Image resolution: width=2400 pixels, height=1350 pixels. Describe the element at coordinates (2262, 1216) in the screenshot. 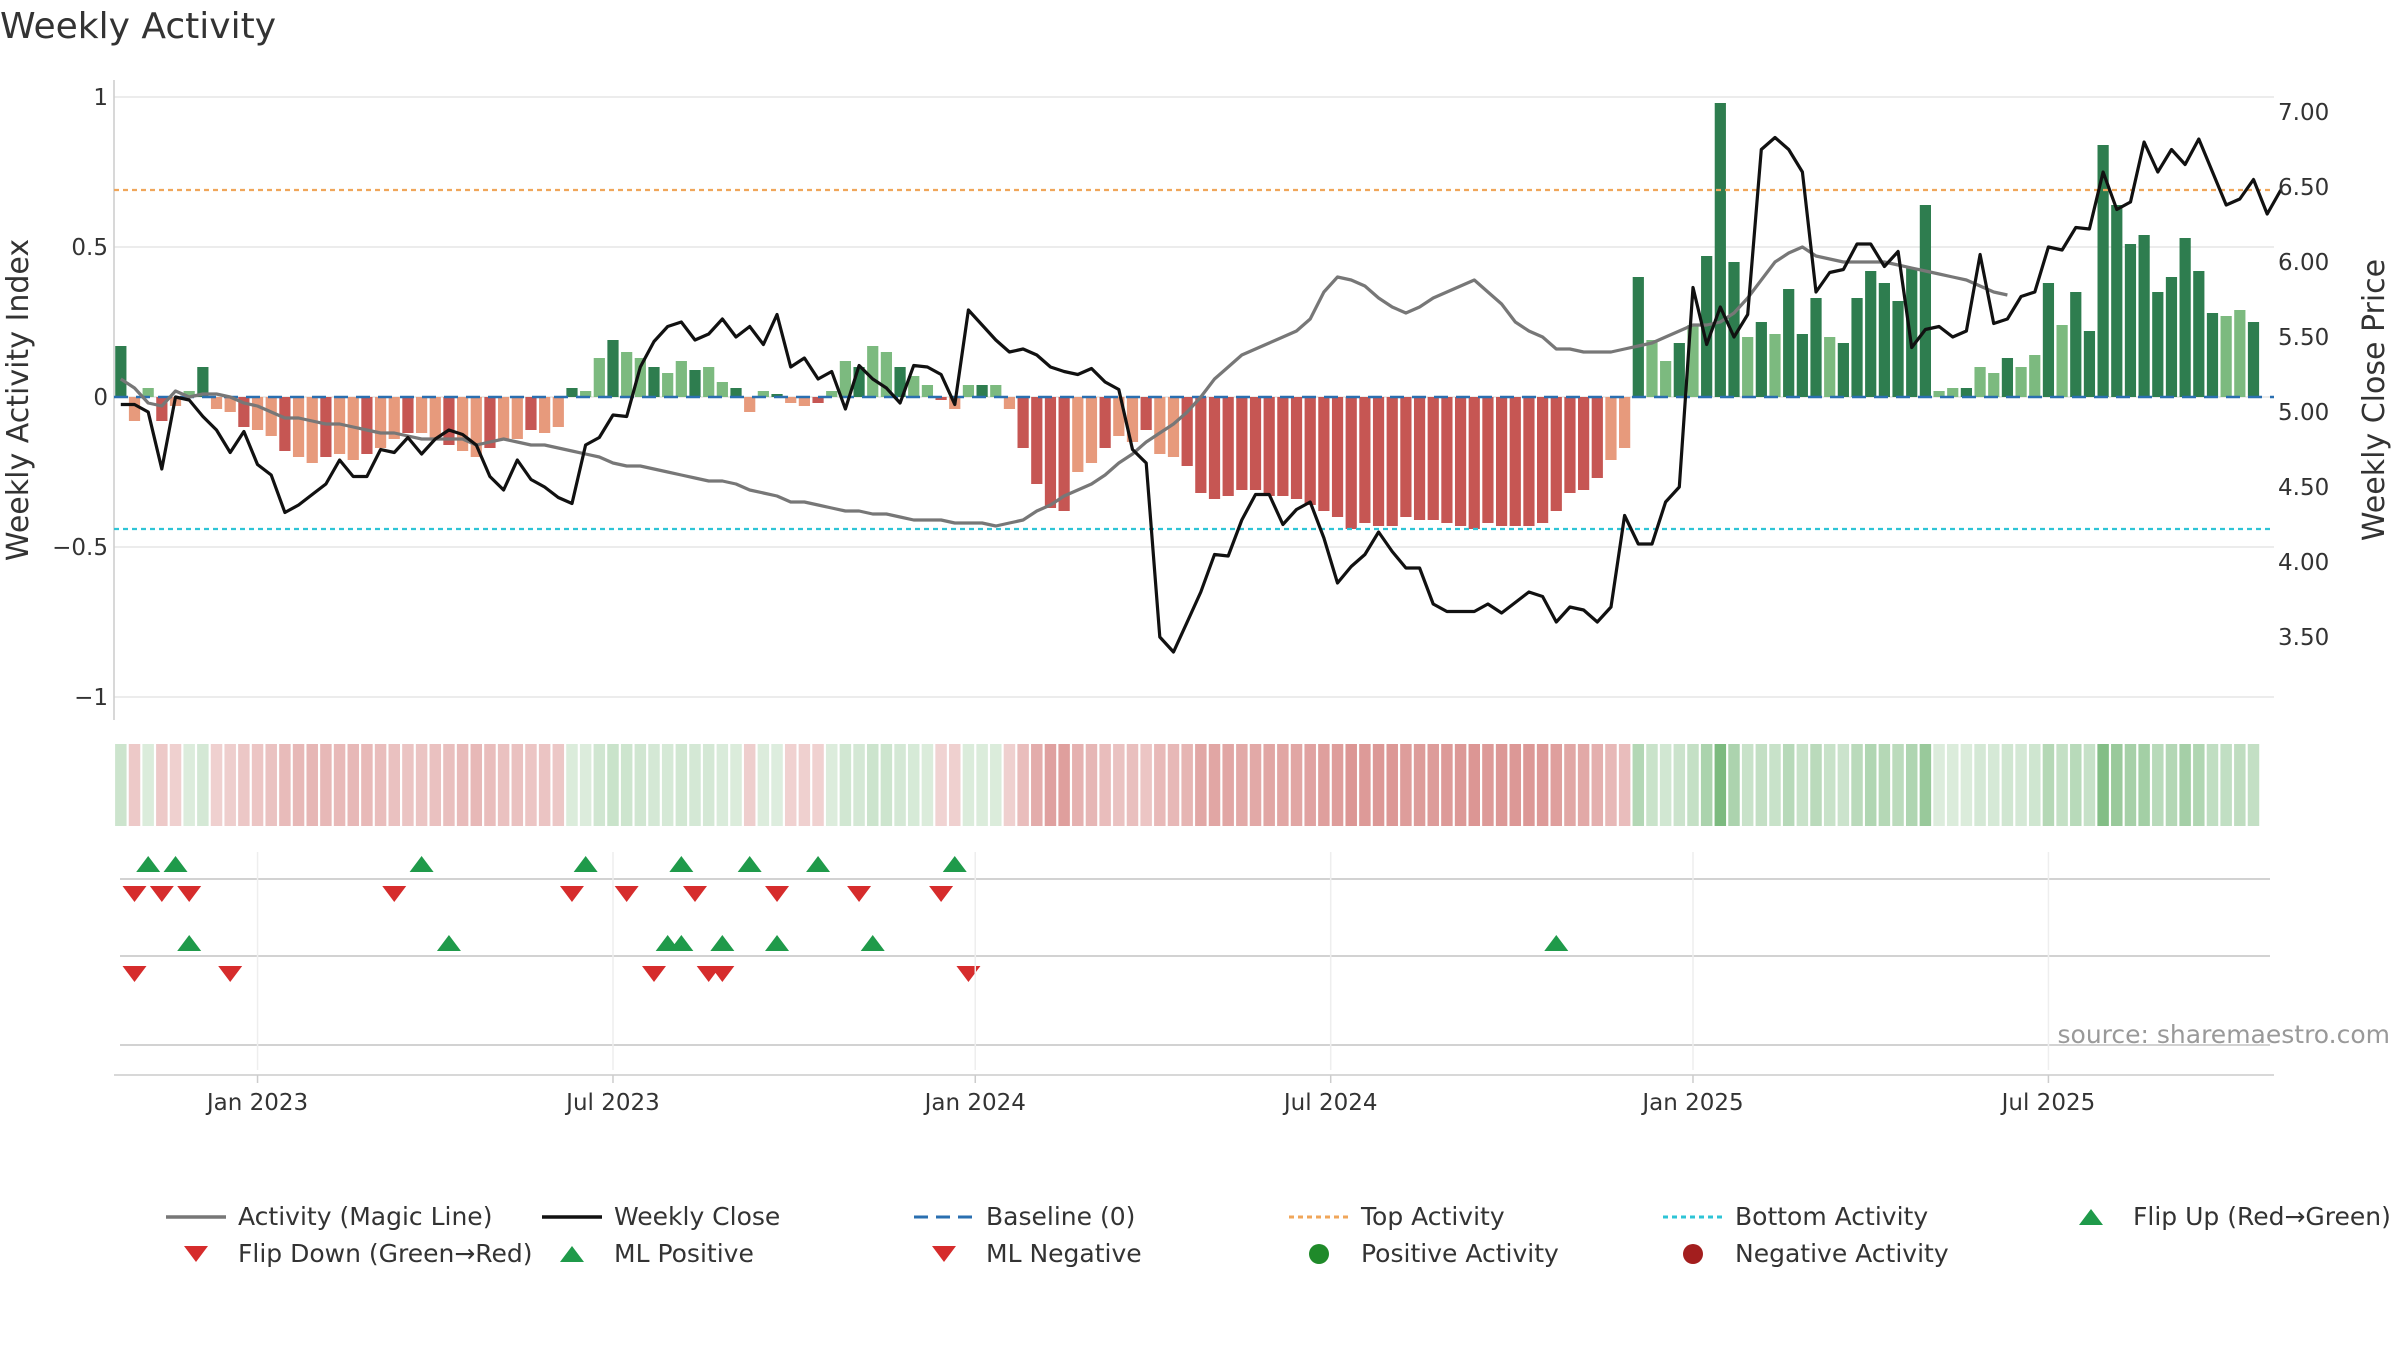

I see `legend-label: Flip Up (Red→Green)` at that location.